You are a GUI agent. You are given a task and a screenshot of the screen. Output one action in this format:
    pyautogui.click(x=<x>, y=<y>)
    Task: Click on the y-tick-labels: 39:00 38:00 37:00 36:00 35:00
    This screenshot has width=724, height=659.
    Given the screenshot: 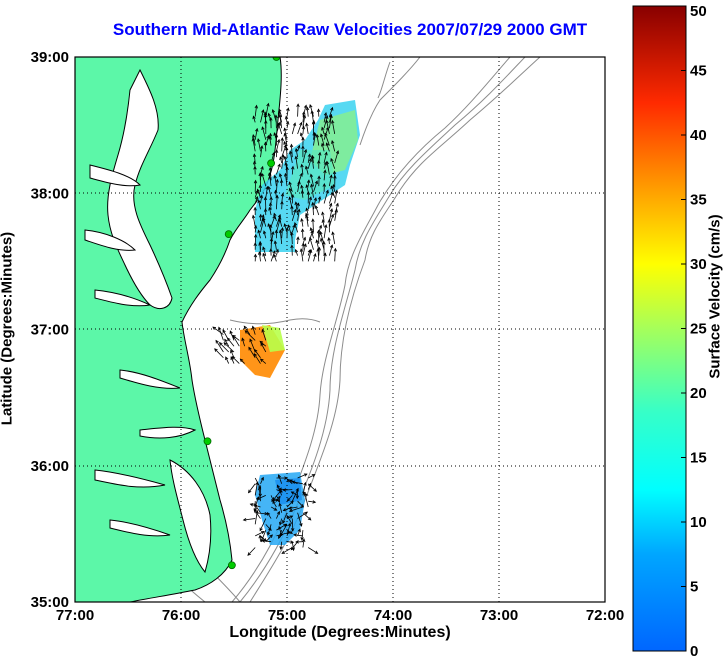 What is the action you would take?
    pyautogui.click(x=50, y=330)
    